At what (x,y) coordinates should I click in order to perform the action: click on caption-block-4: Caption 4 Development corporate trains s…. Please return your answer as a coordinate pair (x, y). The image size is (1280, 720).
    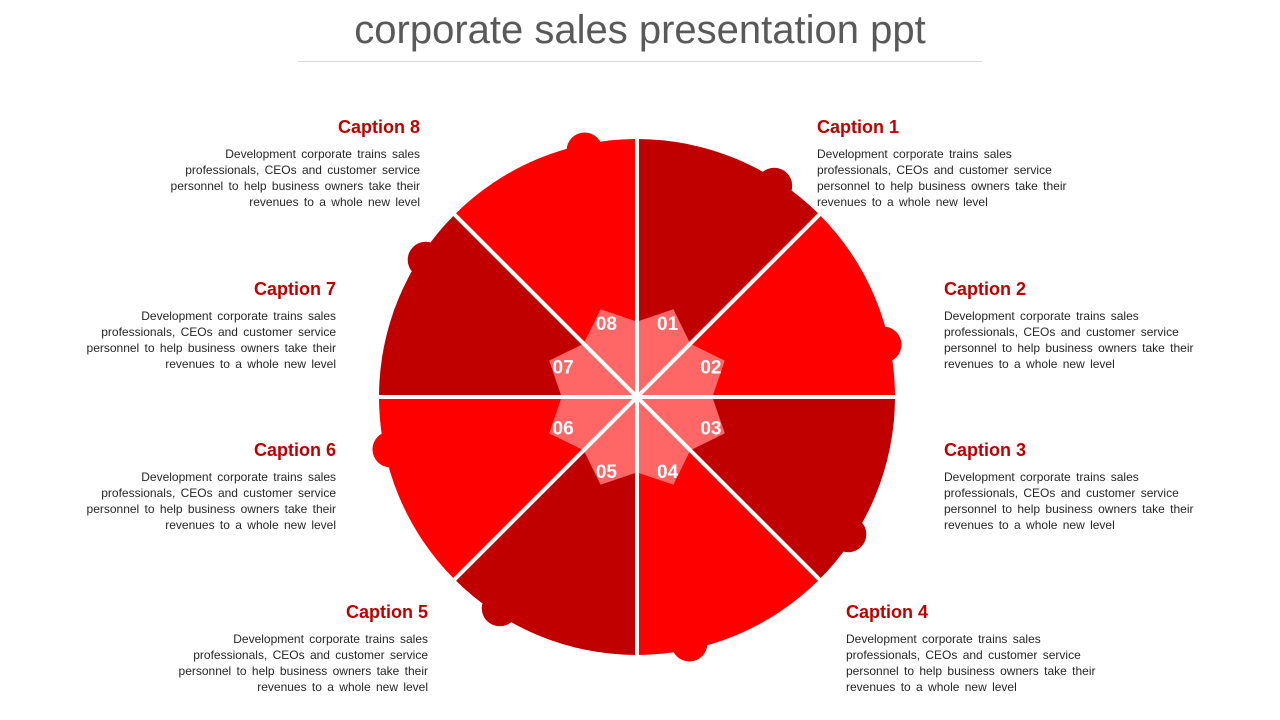
    Looking at the image, I should click on (977, 648).